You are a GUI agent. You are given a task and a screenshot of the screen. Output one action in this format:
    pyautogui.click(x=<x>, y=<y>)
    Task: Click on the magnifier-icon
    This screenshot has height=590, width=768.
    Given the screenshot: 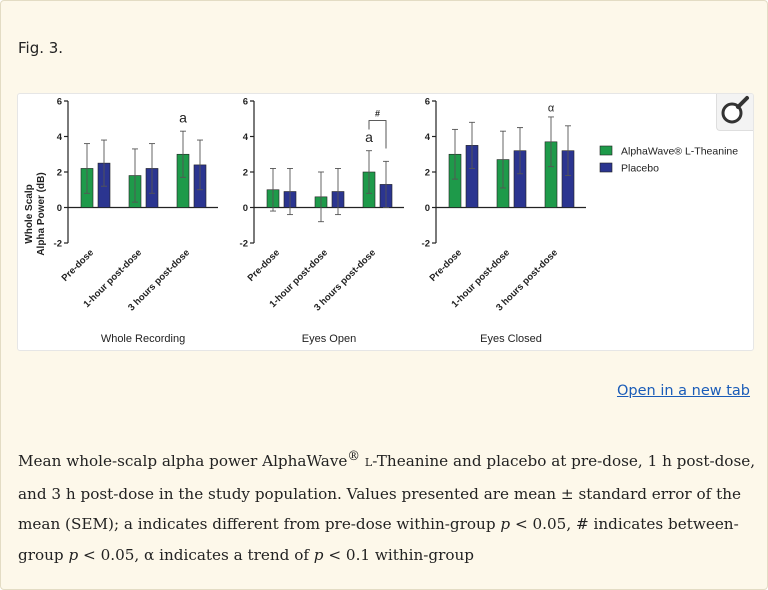 What is the action you would take?
    pyautogui.click(x=735, y=110)
    